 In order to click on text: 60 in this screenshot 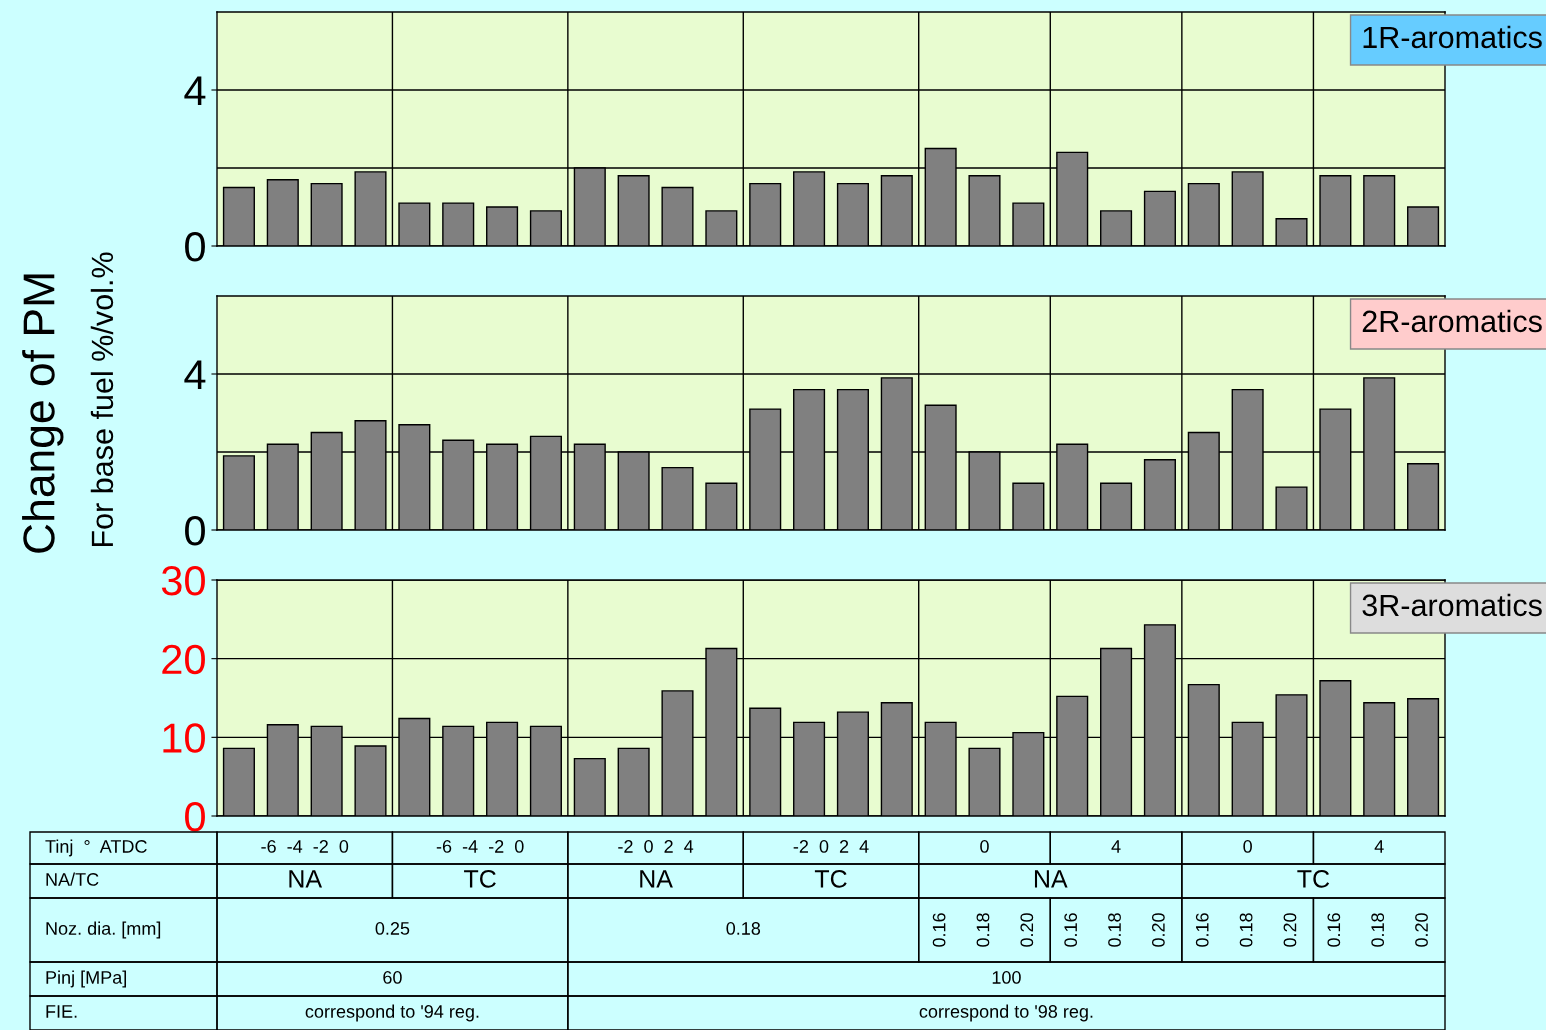, I will do `click(392, 977)`.